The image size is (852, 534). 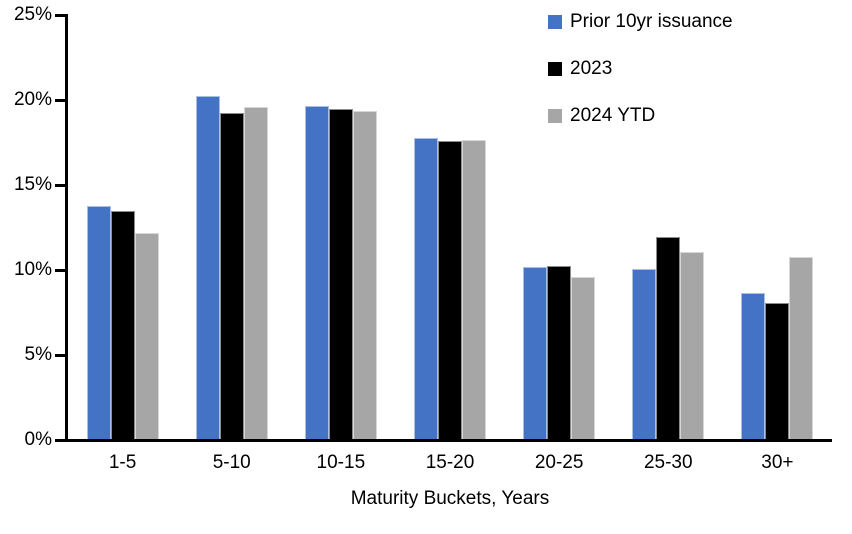 I want to click on legend-label: Prior 10yr issuance, so click(x=651, y=21).